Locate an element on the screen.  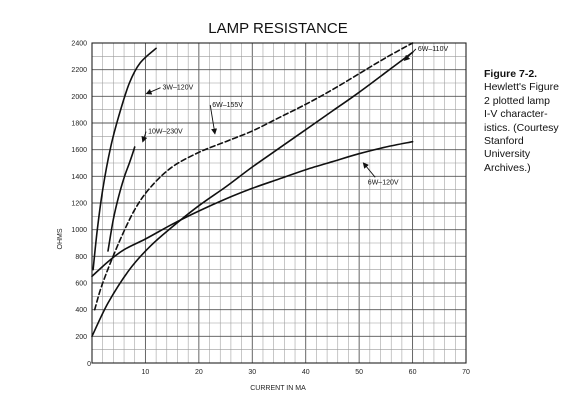
caption-line: I-V character- is located at coordinates (516, 114).